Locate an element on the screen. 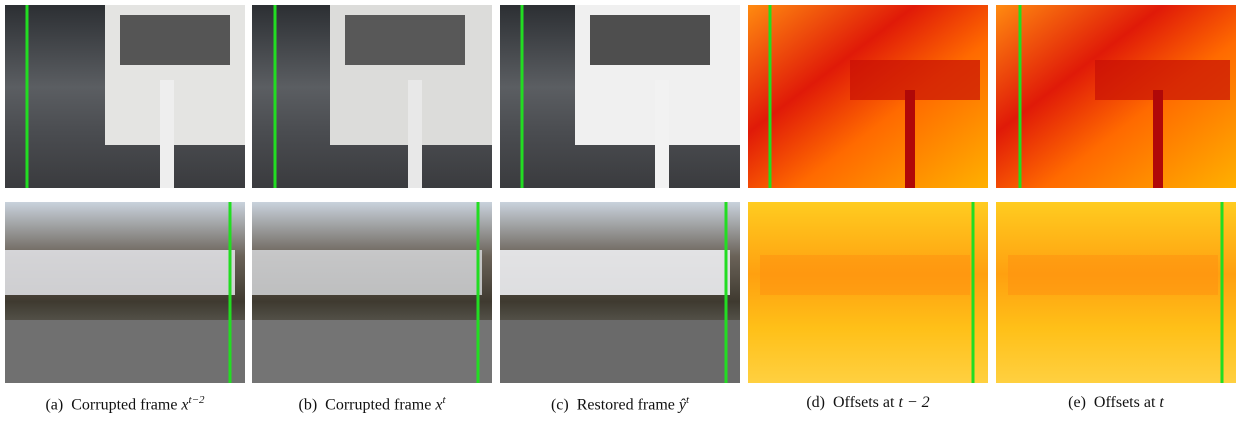  caption: (b) Corrupted frame xt is located at coordinates (372, 404).